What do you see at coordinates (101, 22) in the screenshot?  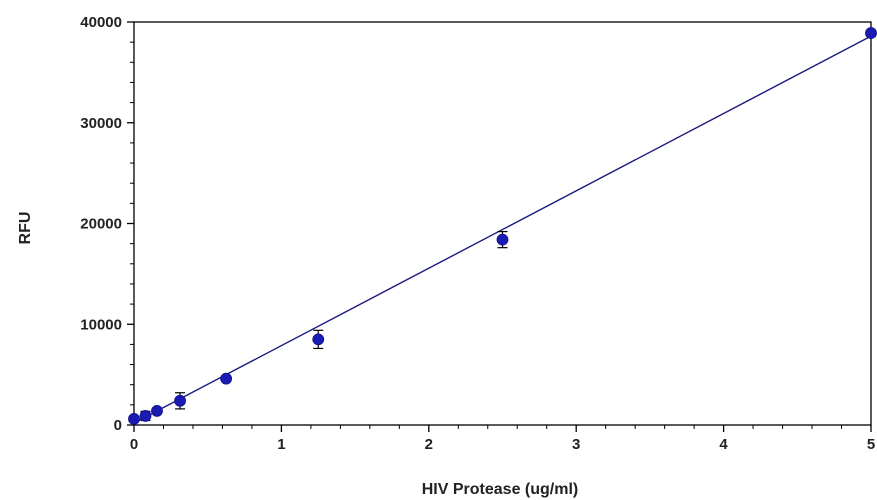 I see `y-tick-label: 40000` at bounding box center [101, 22].